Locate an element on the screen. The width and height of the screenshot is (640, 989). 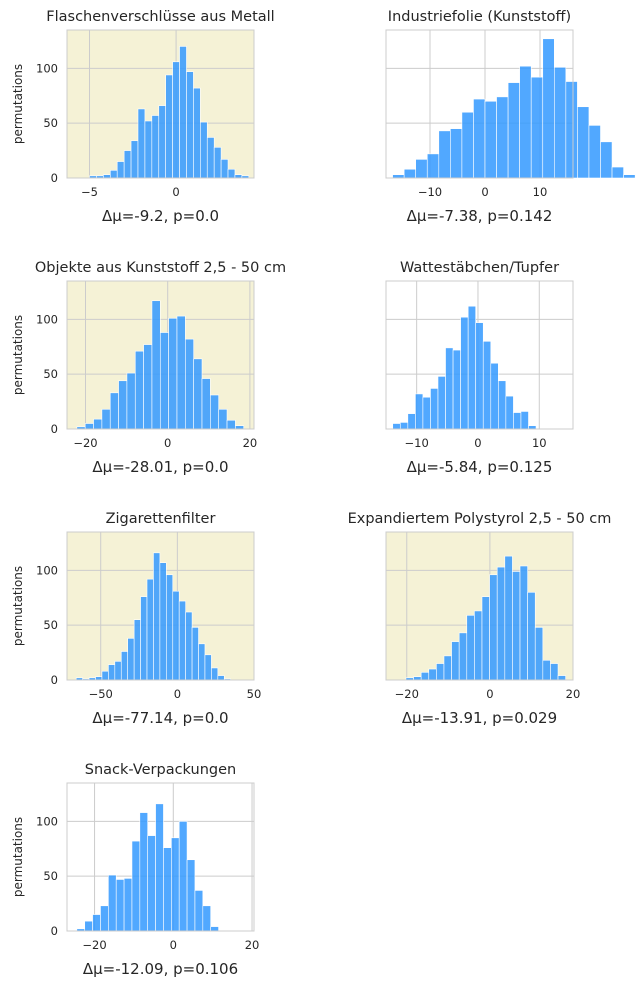
x-axis-label: Δμ=-7.38, p=0.142 is located at coordinates (480, 216).